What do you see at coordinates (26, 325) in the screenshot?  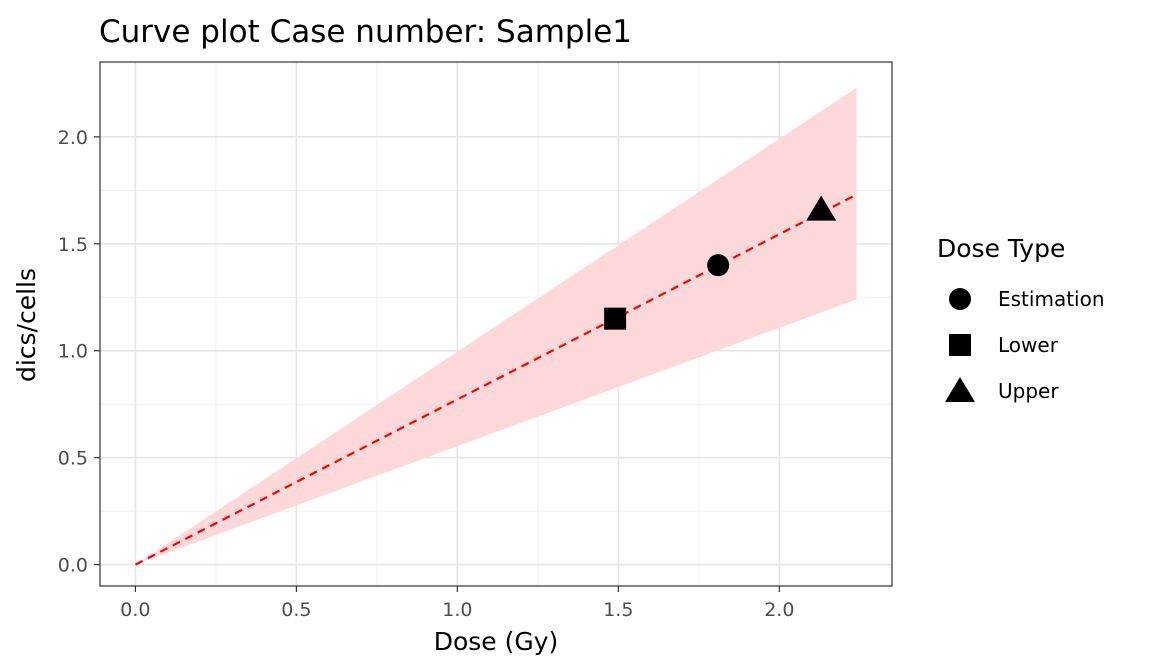 I see `y-axis-title: dics/cells` at bounding box center [26, 325].